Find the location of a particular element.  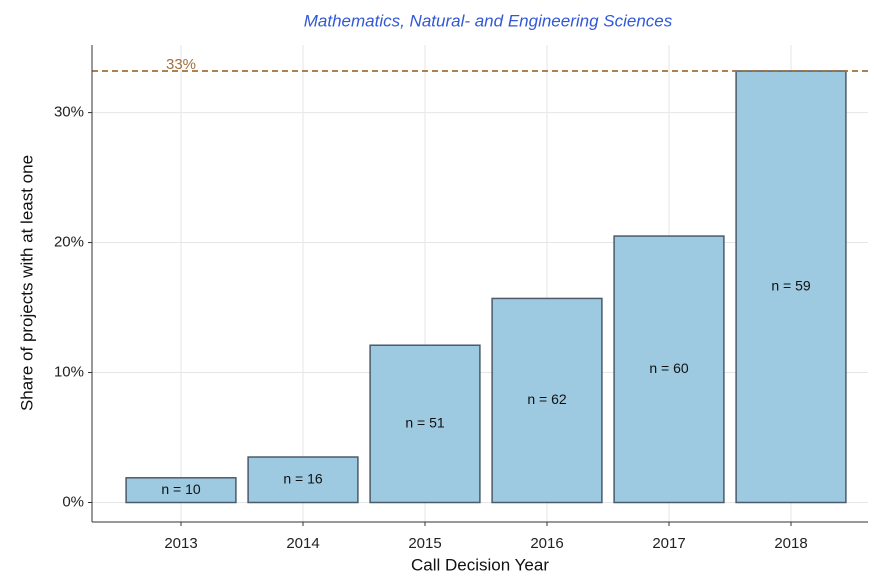

bar-label: n = 62 is located at coordinates (547, 399).